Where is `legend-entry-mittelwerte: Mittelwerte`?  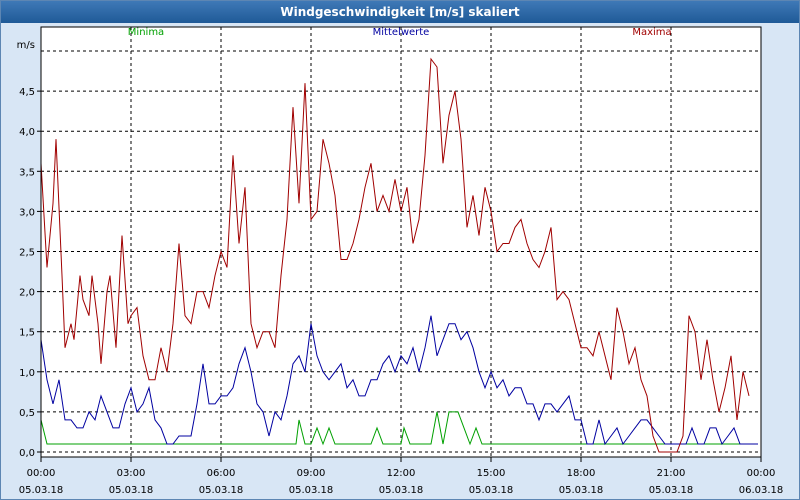 legend-entry-mittelwerte: Mittelwerte is located at coordinates (401, 32).